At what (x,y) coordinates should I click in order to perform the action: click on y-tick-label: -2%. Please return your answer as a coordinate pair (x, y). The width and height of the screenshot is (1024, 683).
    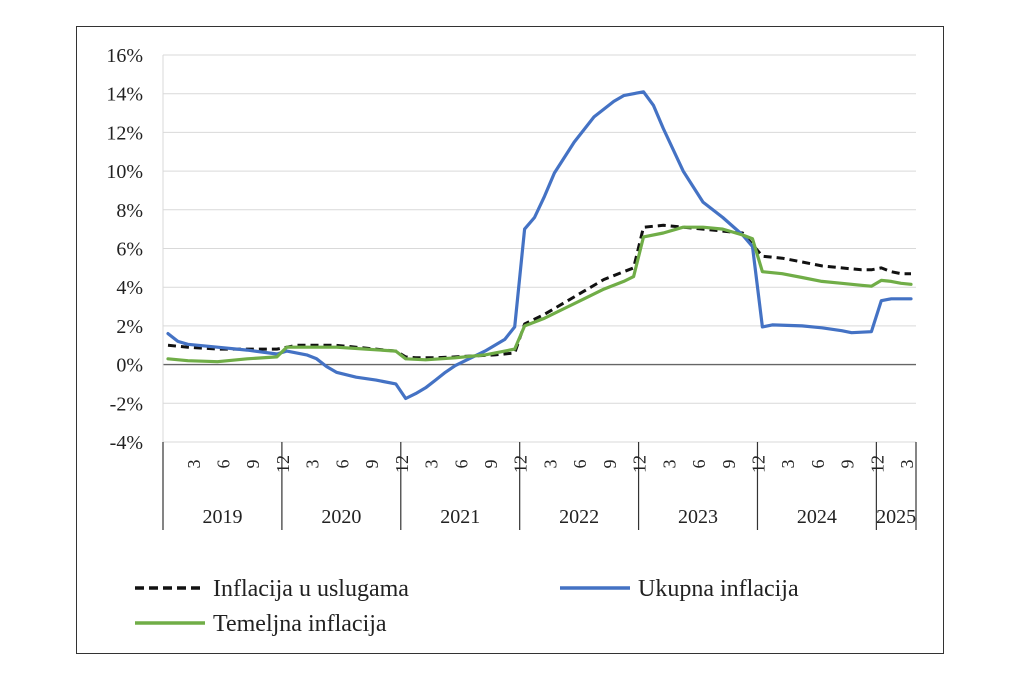
    Looking at the image, I should click on (126, 404).